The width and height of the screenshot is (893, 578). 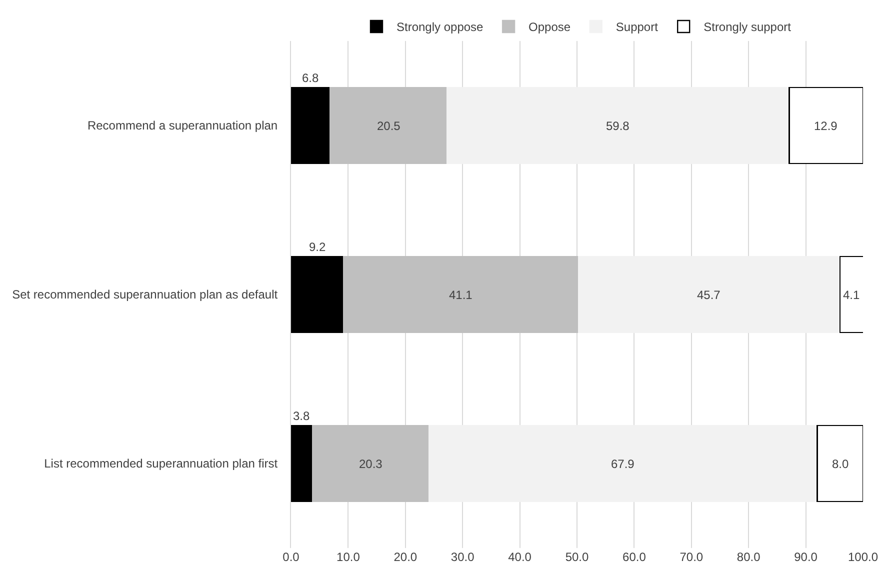 I want to click on data-label: 9.2, so click(x=317, y=247).